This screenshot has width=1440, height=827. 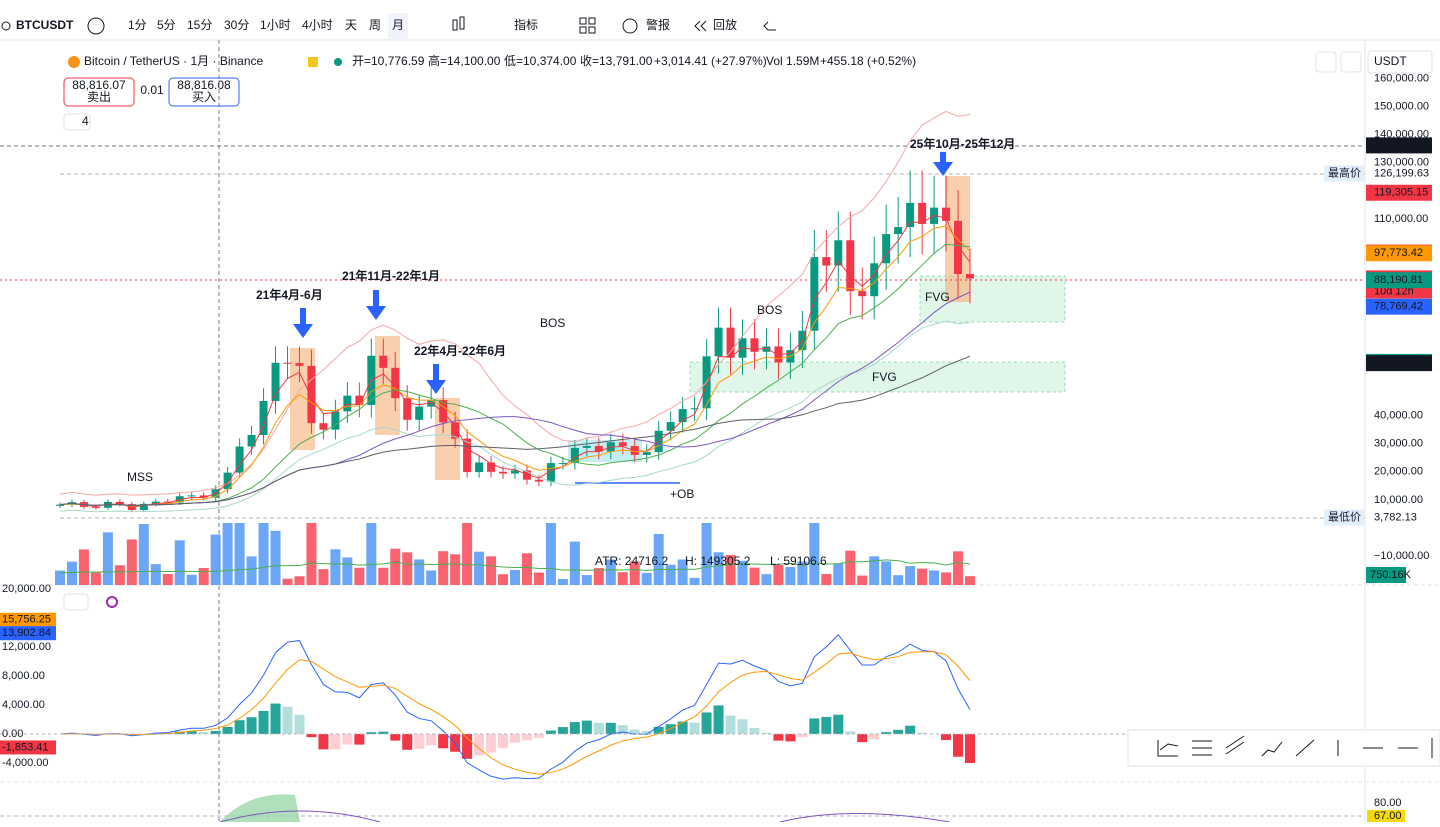 I want to click on pane-toggle, so click(x=76, y=602).